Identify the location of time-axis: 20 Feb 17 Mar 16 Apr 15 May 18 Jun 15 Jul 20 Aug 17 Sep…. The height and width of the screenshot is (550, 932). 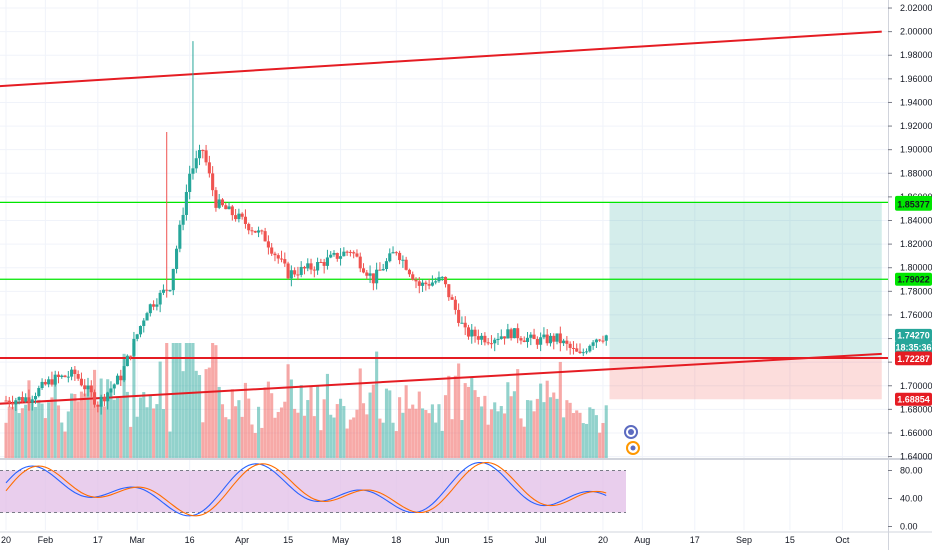
(425, 540).